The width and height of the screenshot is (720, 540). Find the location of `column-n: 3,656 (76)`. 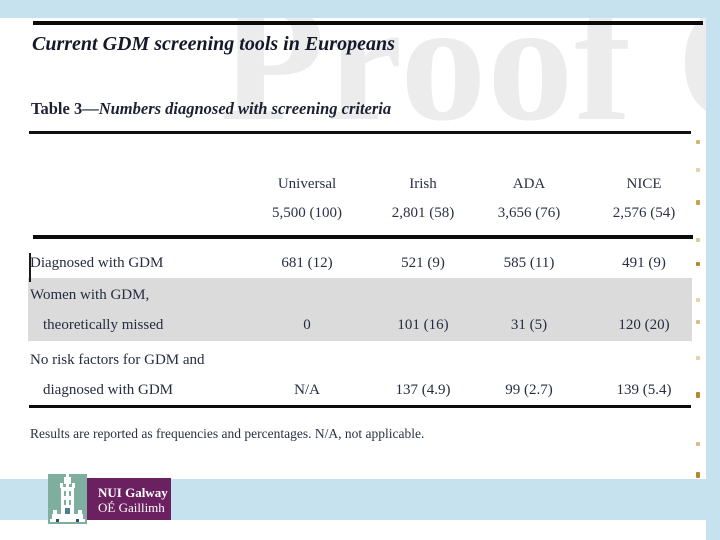

column-n: 3,656 (76) is located at coordinates (529, 213).